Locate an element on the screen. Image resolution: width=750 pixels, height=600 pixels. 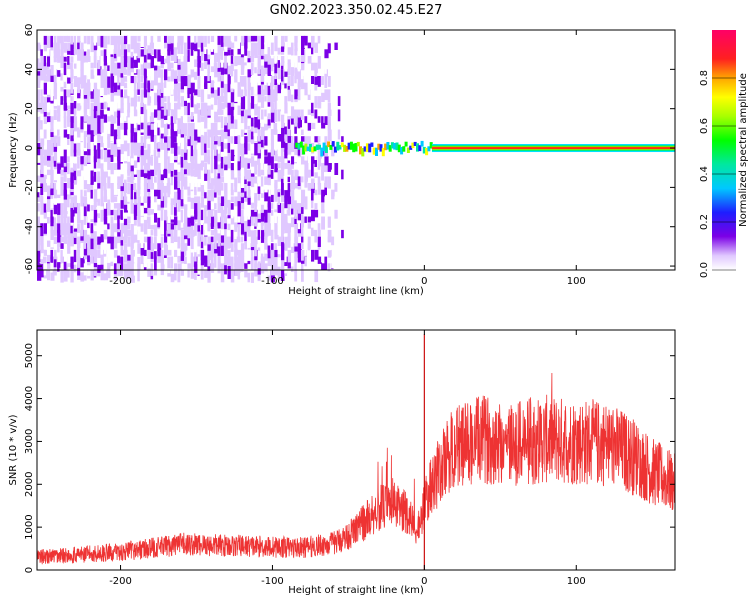
colorbar-ticks: 0.00.20.40.60.8 is located at coordinates (717, 174).